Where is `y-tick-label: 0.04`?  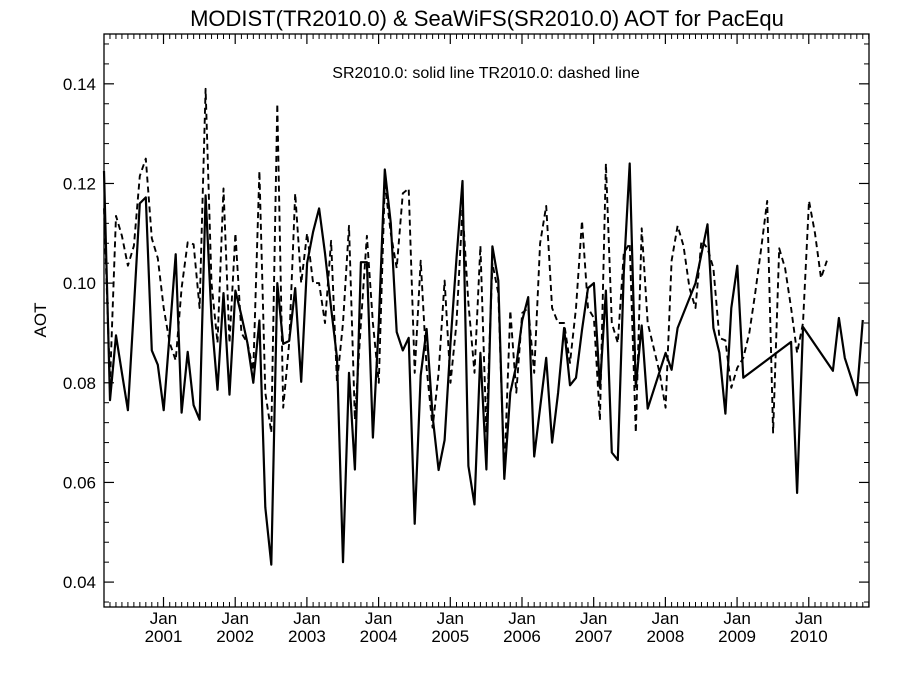 y-tick-label: 0.04 is located at coordinates (79, 582).